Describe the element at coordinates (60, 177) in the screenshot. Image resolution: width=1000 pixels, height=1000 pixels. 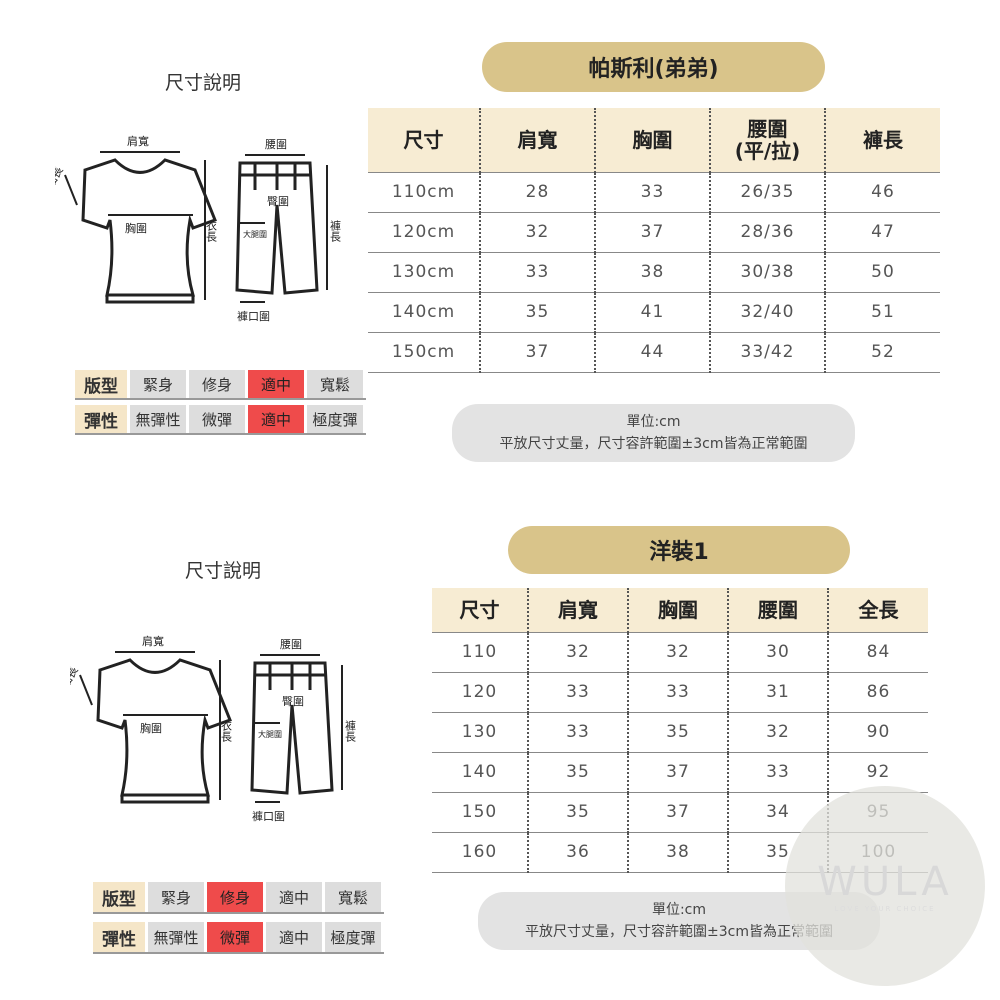
I see `diagram-label-sleeve: 袖長` at that location.